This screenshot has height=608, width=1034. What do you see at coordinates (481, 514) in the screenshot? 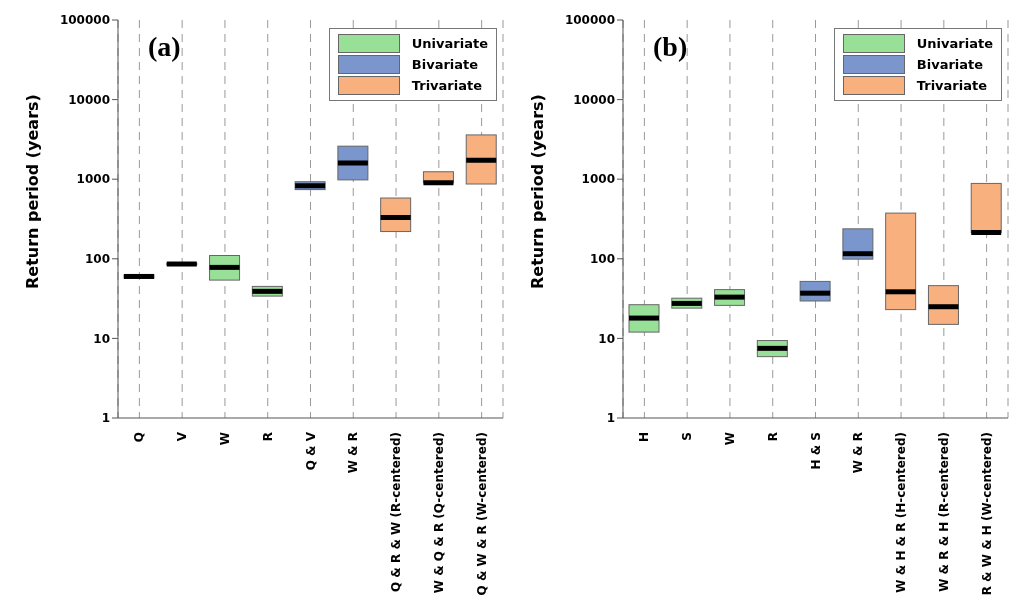
I see `x-tick-label: Q & W & R (W-centered)` at bounding box center [481, 514].